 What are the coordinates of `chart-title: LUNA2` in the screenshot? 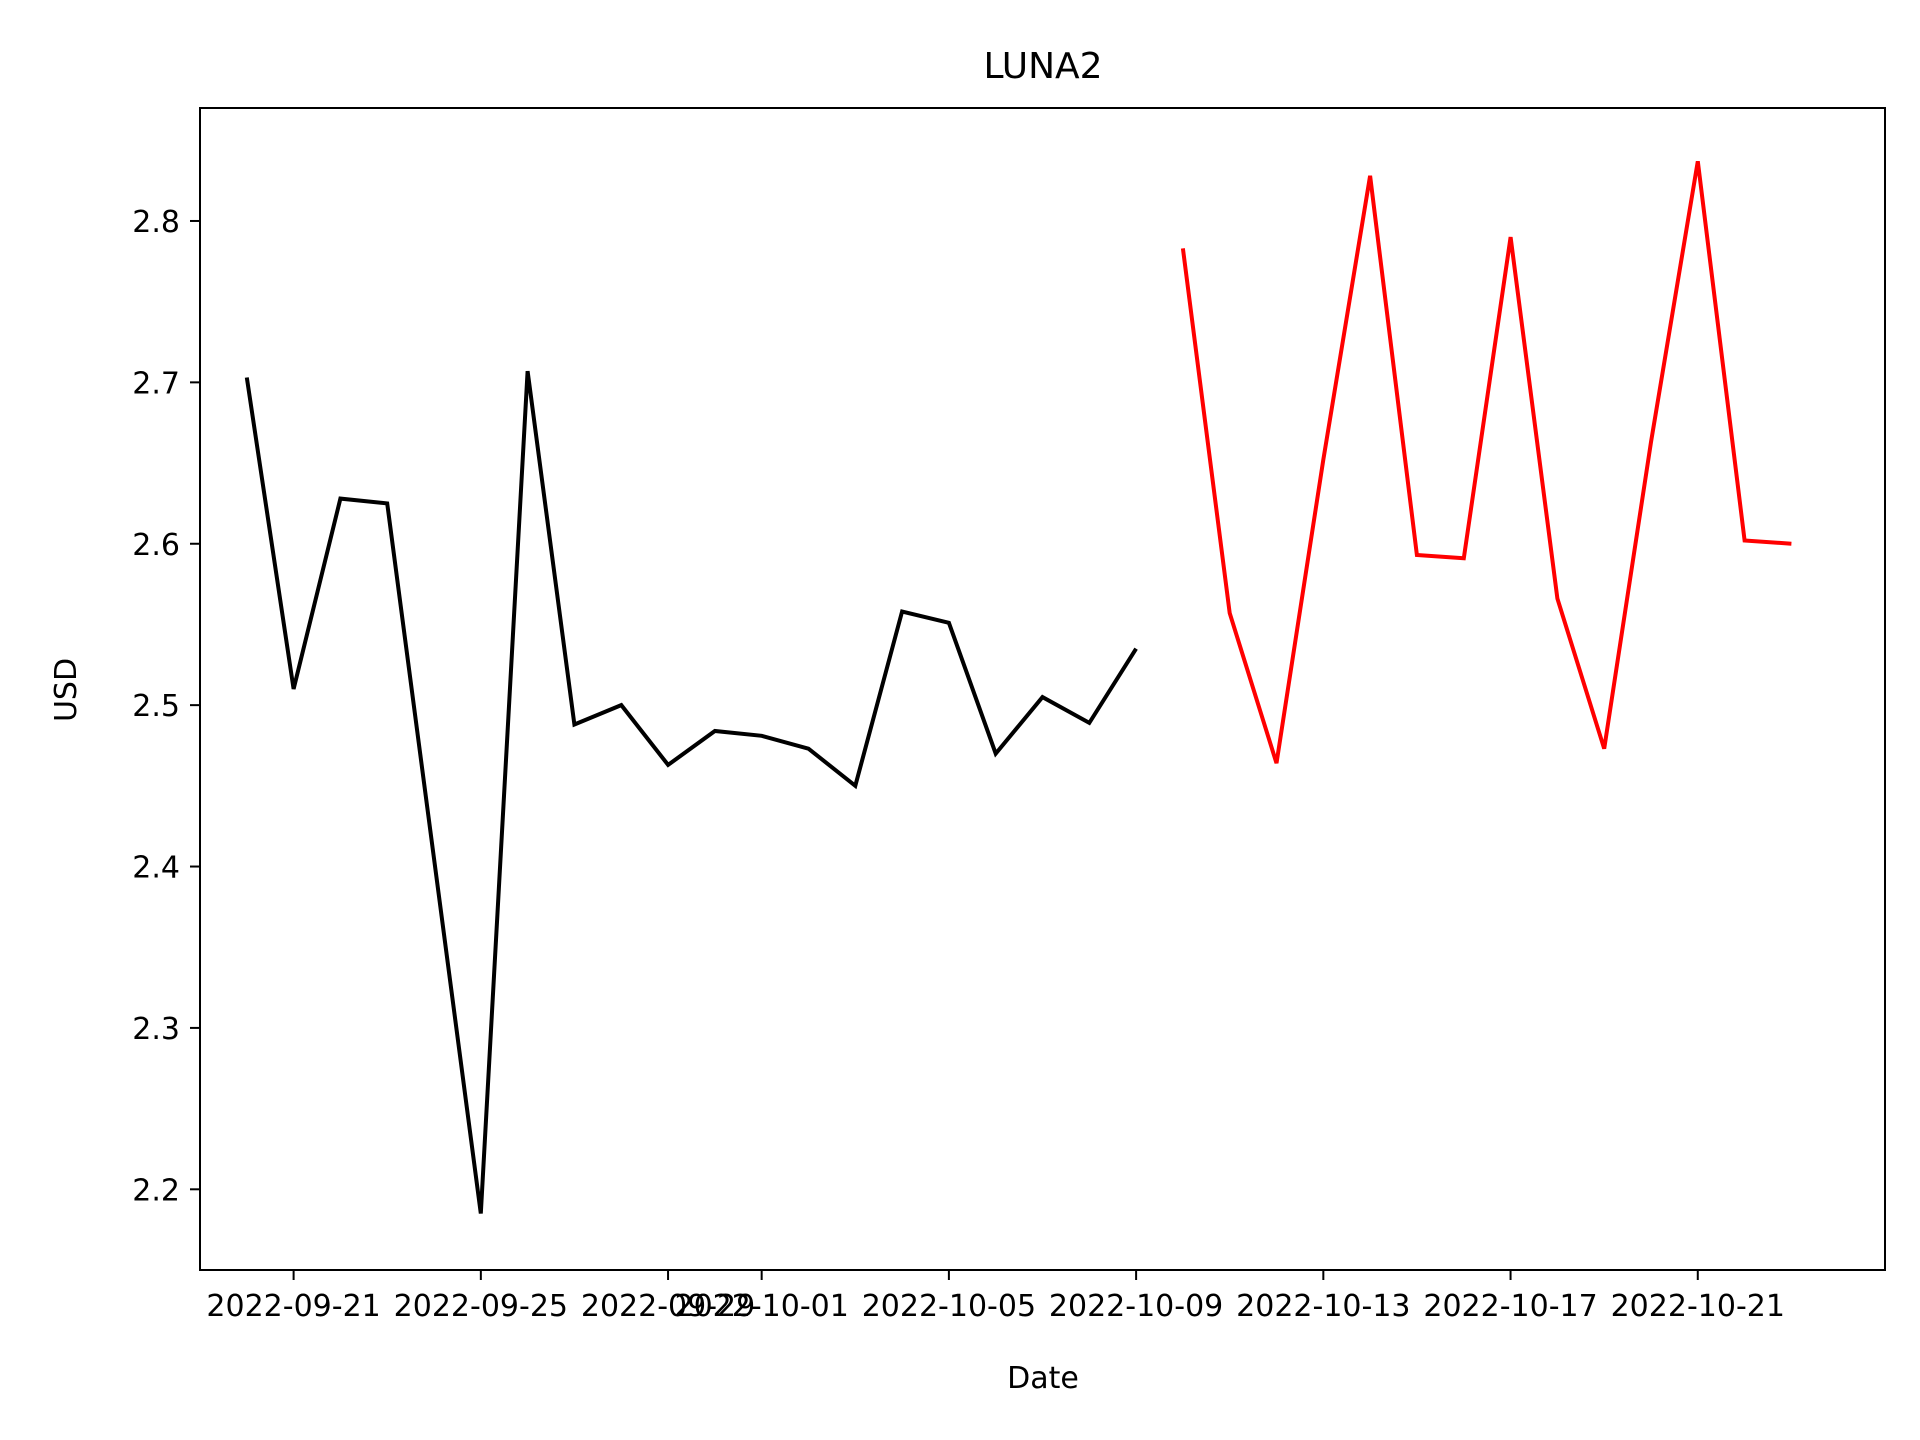 It's located at (1042, 66).